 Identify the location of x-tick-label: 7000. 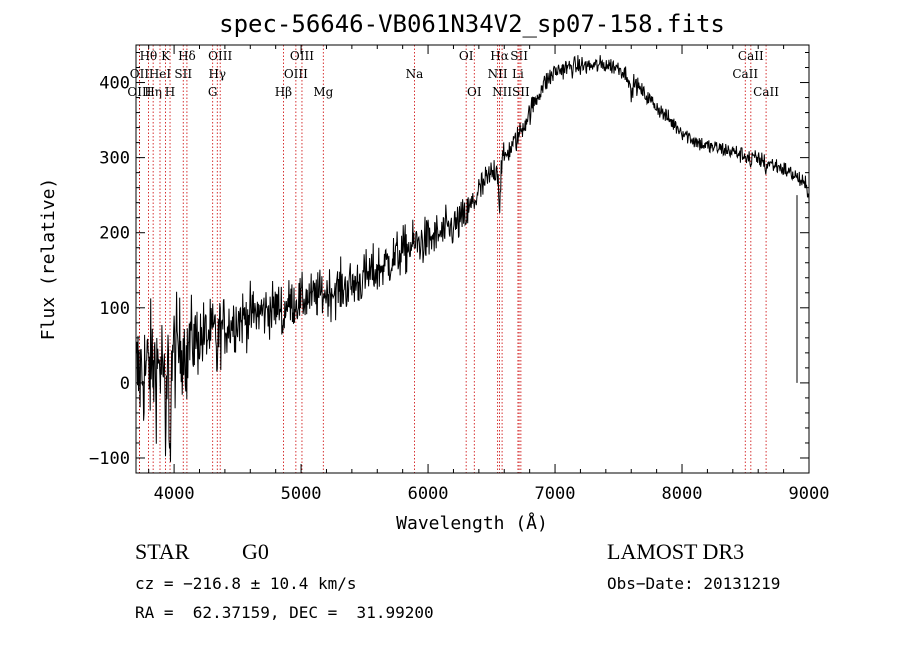
(555, 494).